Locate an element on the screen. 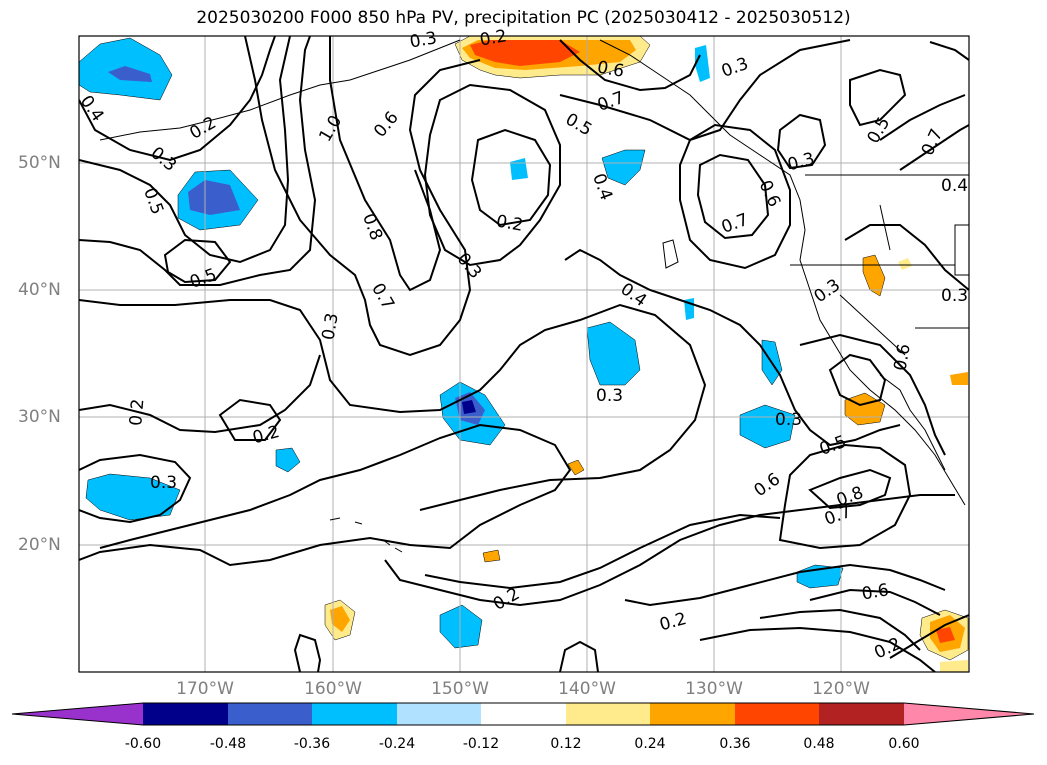  lon-label-140w: 140°W is located at coordinates (587, 689).